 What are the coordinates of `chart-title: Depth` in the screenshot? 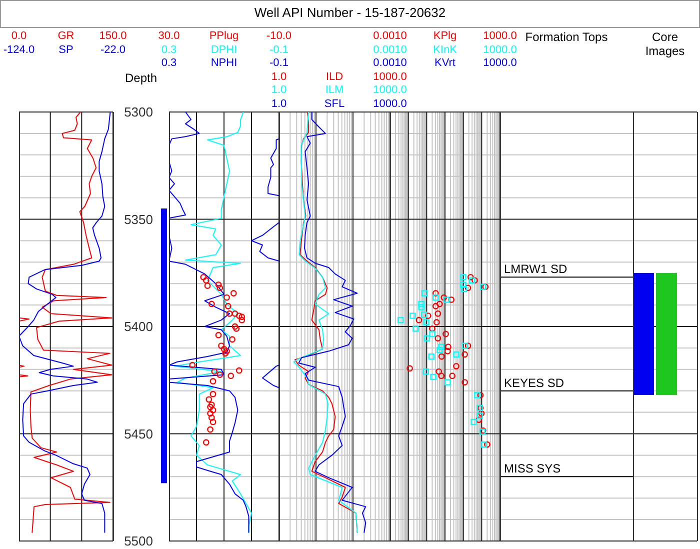 It's located at (141, 77).